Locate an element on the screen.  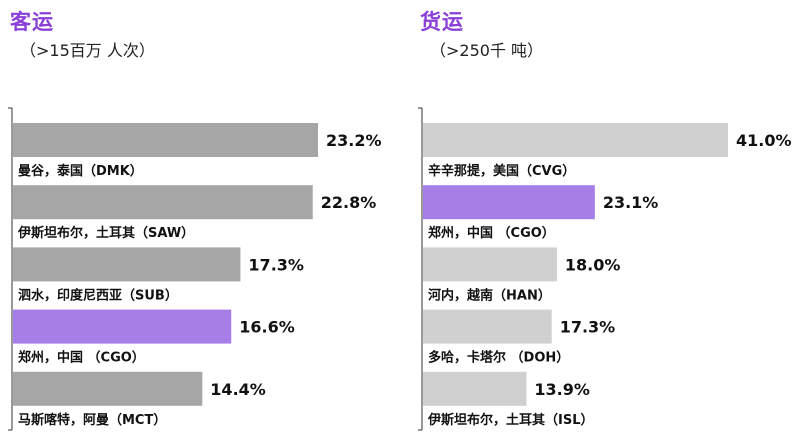
chart-subtitle: （>15百万 人次） is located at coordinates (87, 50).